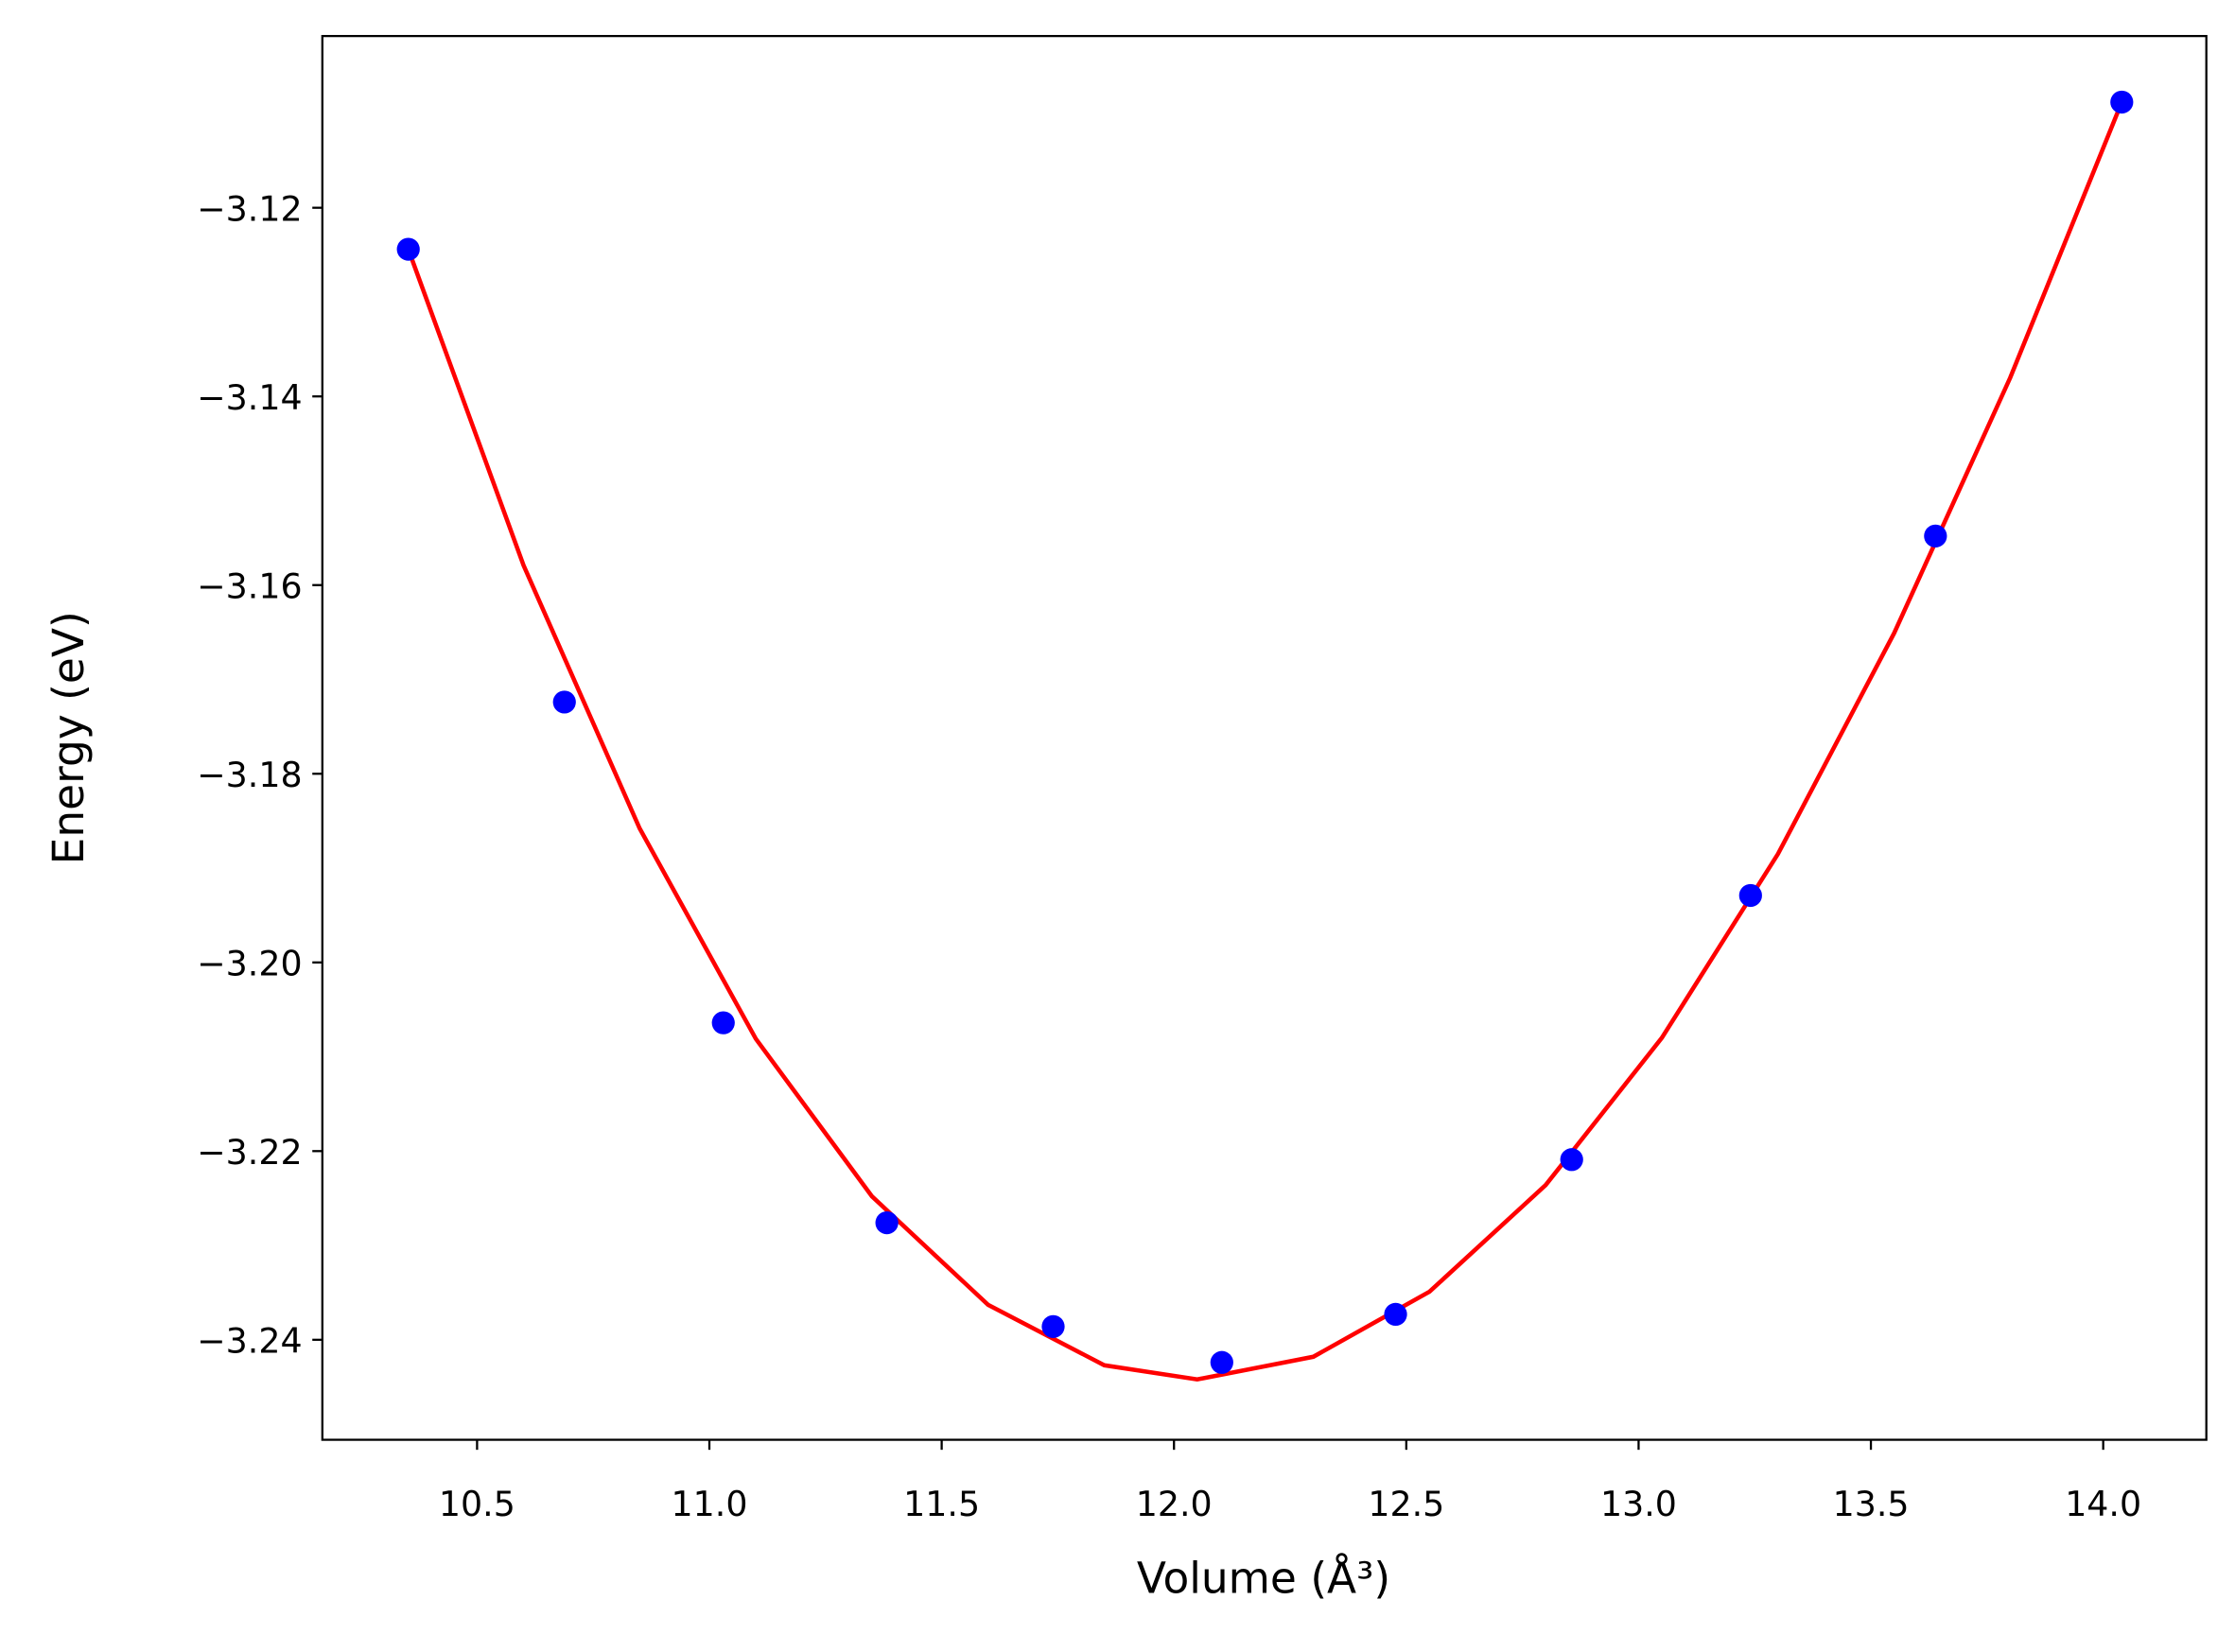  What do you see at coordinates (249, 963) in the screenshot?
I see `y-tick-label: −3.20` at bounding box center [249, 963].